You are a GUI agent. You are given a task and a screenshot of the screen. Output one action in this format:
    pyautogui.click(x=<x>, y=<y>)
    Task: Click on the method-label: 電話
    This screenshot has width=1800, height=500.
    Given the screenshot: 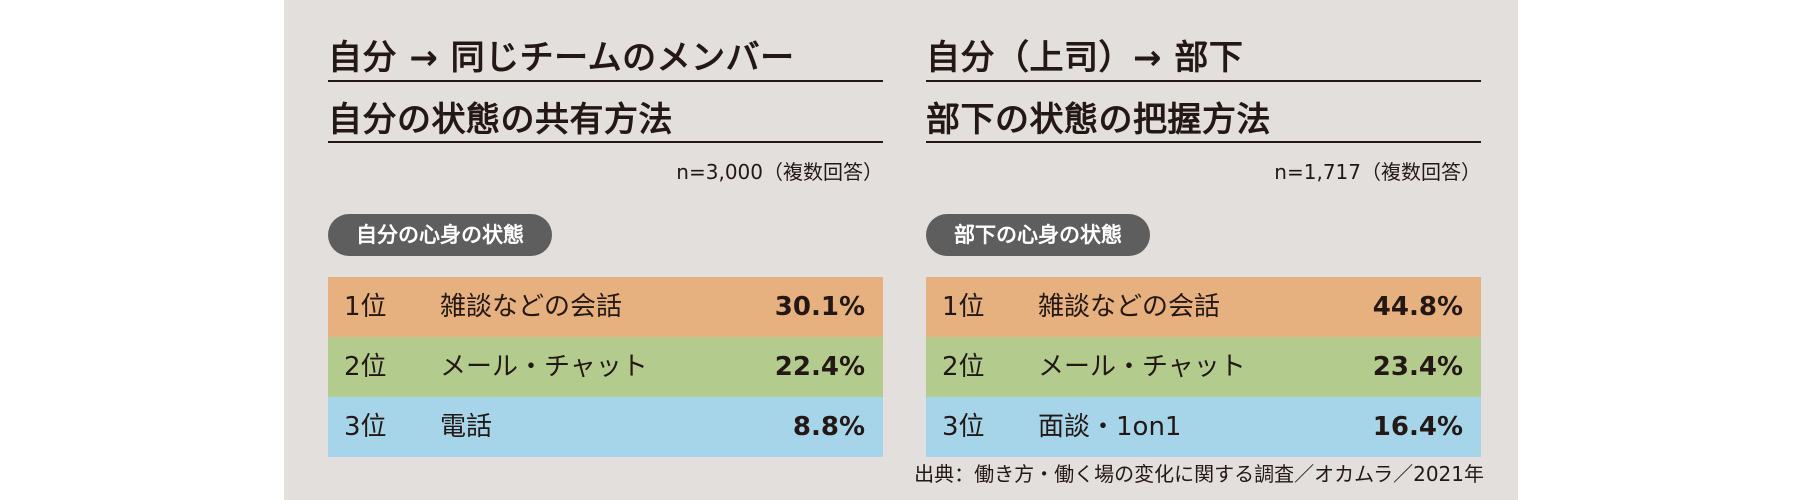 What is the action you would take?
    pyautogui.click(x=466, y=427)
    